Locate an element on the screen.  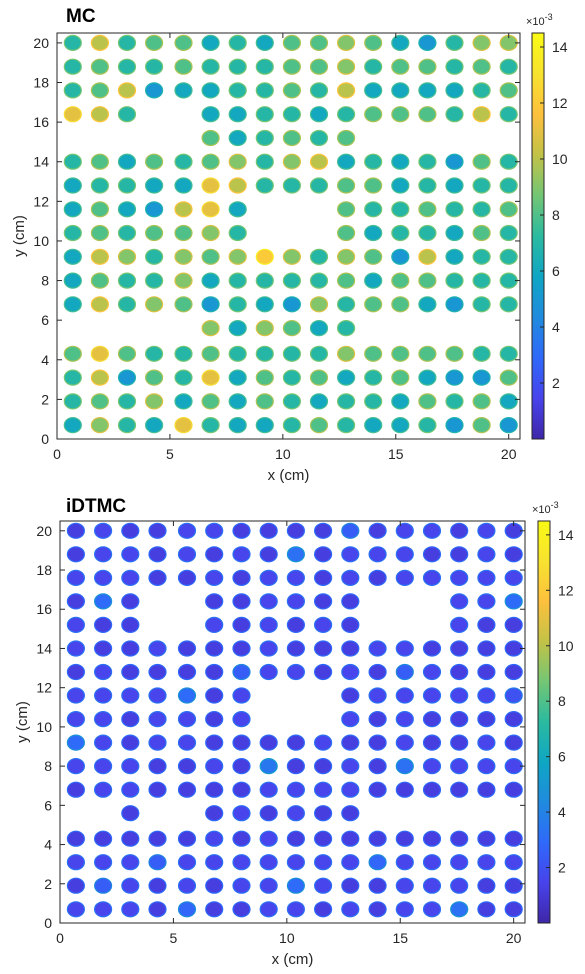
idtmc-x-tick-label: 10 is located at coordinates (287, 938).